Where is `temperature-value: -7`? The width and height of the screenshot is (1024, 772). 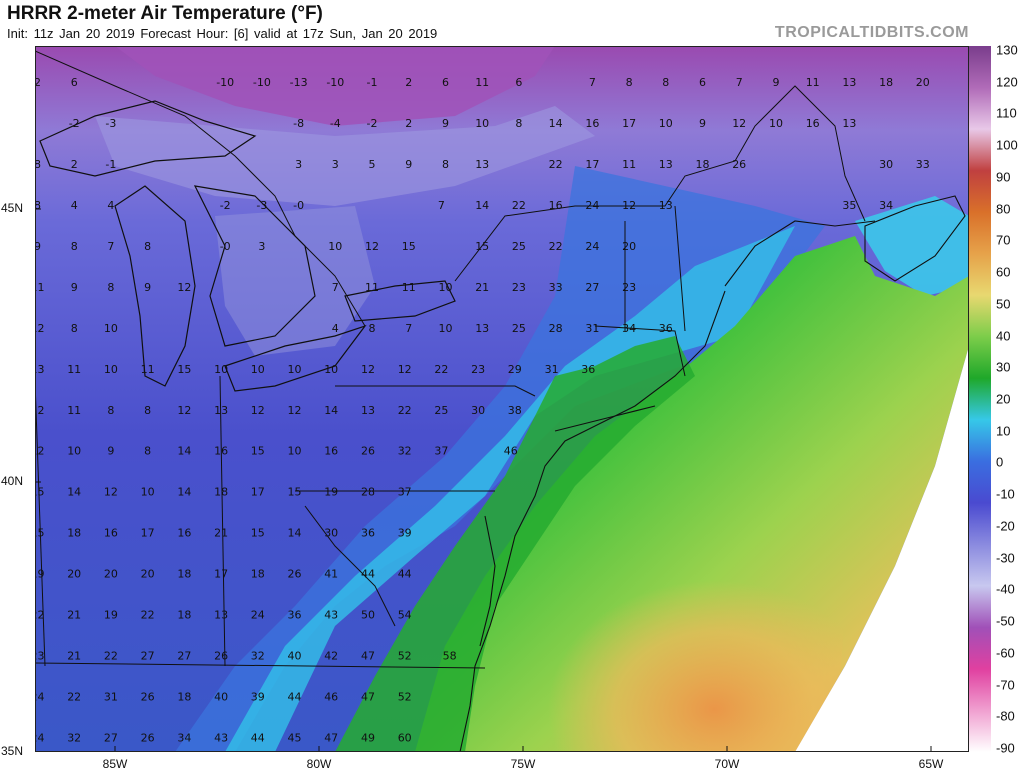
temperature-value: -7 is located at coordinates (335, 47).